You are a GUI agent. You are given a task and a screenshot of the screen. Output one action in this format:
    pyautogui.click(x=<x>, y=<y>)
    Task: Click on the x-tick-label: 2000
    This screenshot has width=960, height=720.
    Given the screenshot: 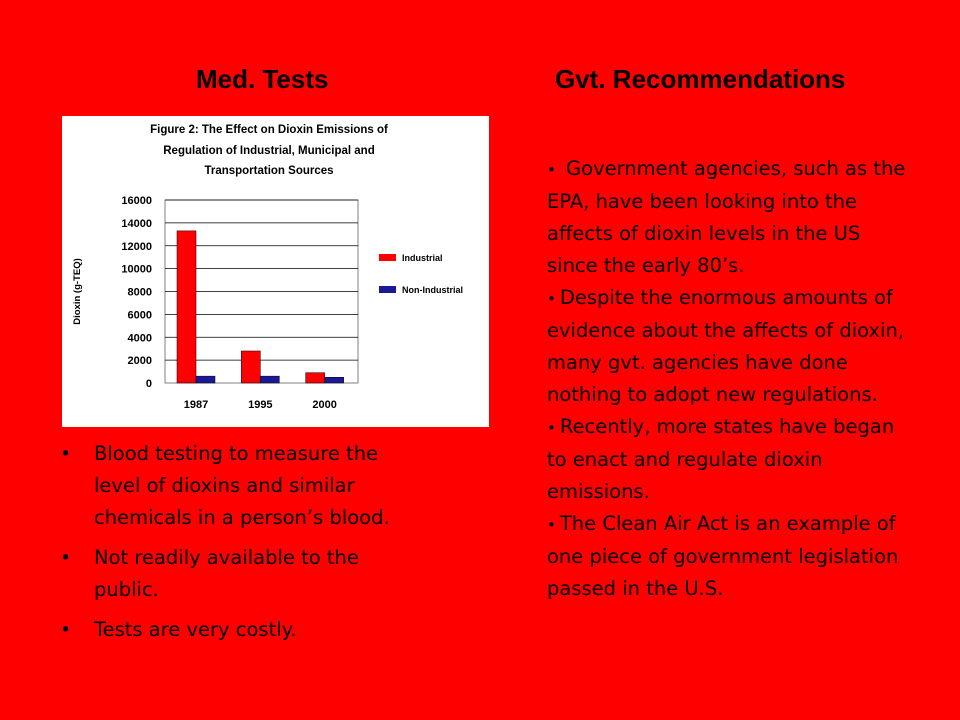 What is the action you would take?
    pyautogui.click(x=324, y=405)
    